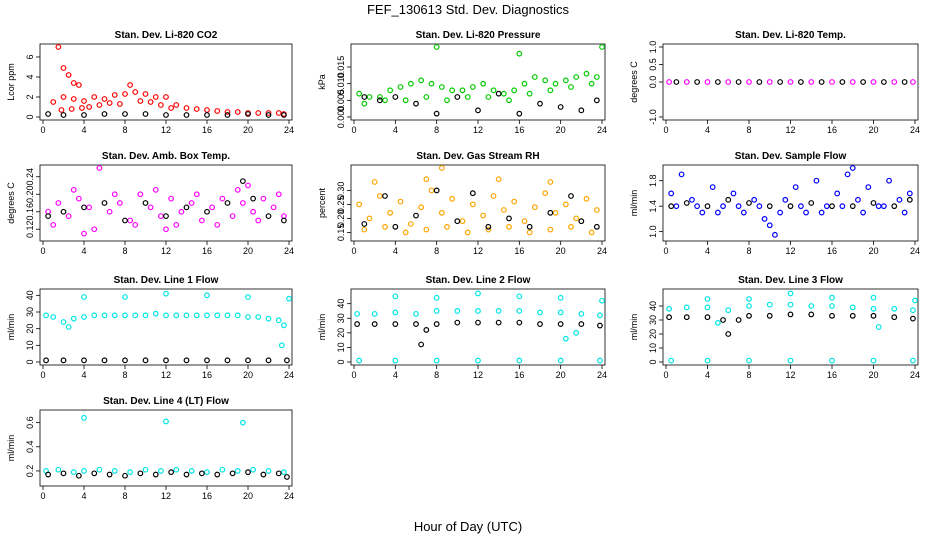 This screenshot has height=540, width=936. I want to click on y-tick-label: 0.005, so click(341, 100).